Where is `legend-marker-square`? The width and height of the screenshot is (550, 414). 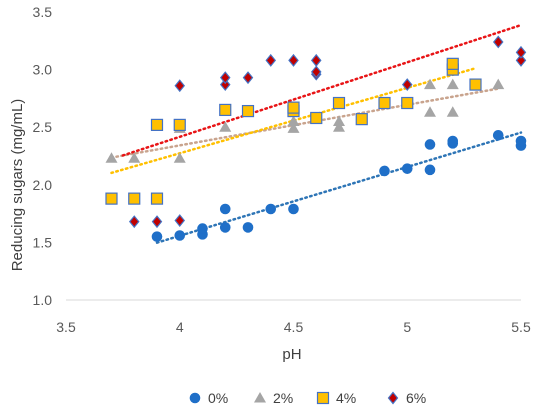
legend-marker-square is located at coordinates (323, 398).